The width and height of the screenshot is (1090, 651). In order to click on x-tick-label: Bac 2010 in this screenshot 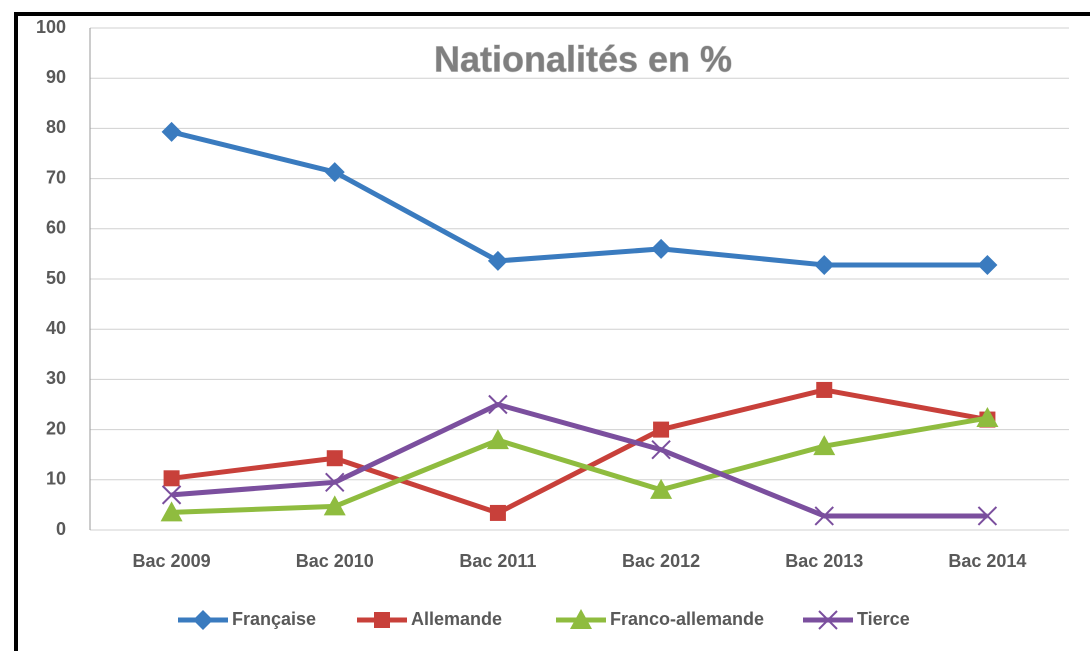, I will do `click(335, 561)`.